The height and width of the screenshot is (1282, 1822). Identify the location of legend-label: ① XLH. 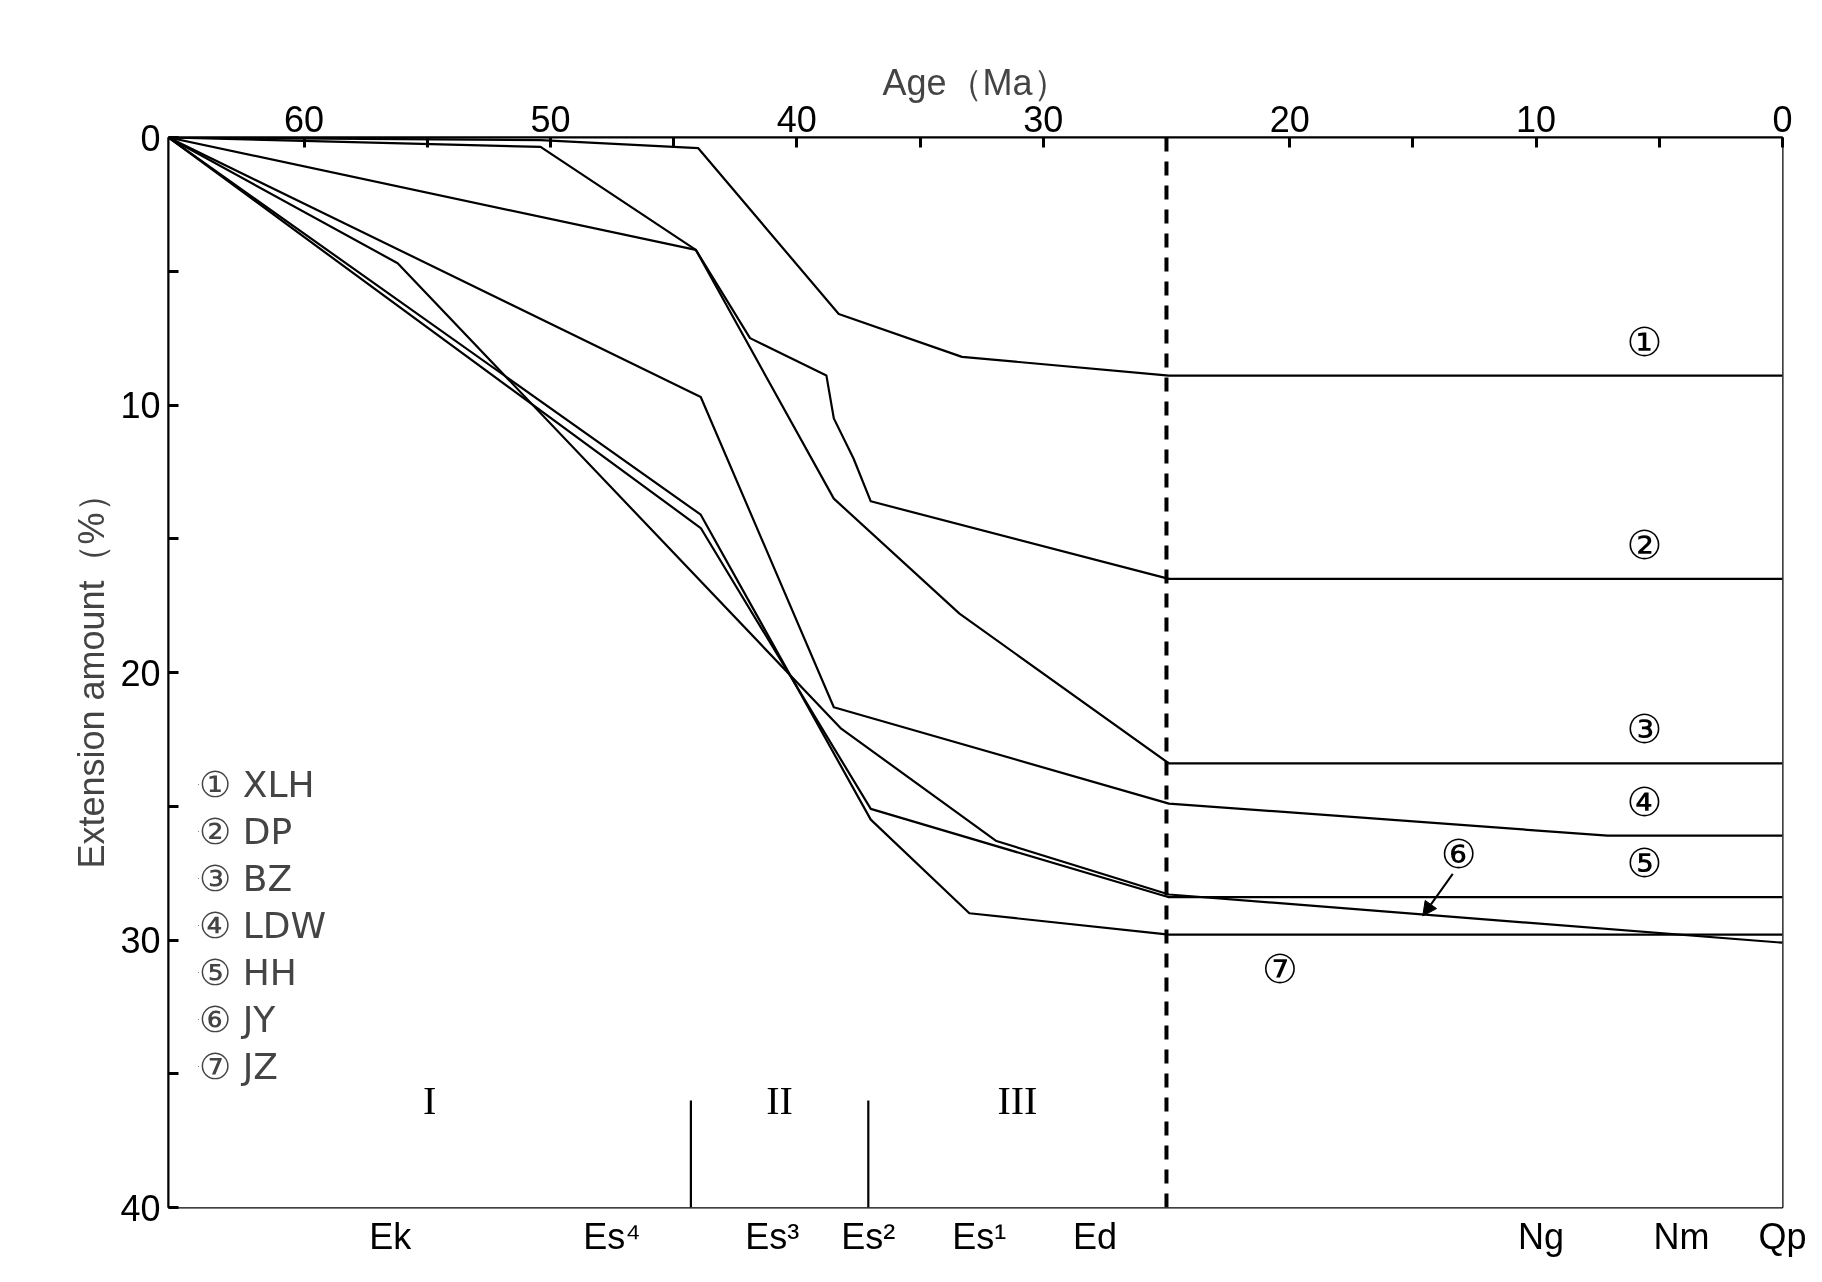
(257, 784).